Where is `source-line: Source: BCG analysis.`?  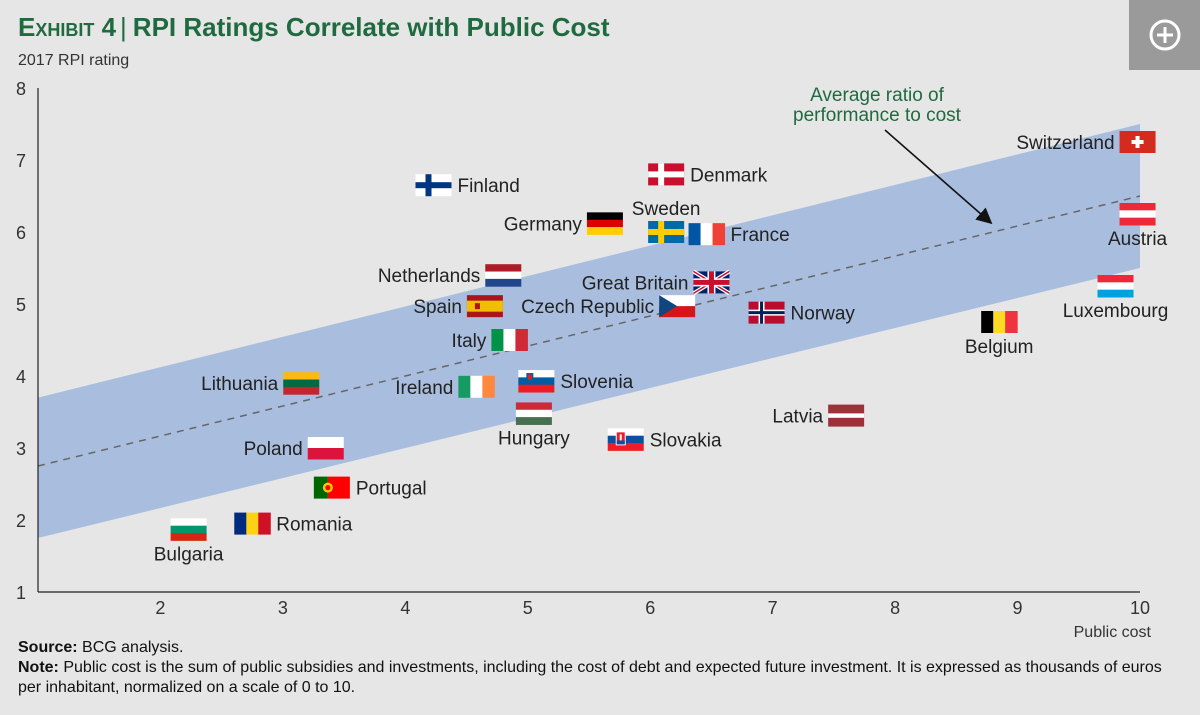
source-line: Source: BCG analysis. is located at coordinates (603, 648).